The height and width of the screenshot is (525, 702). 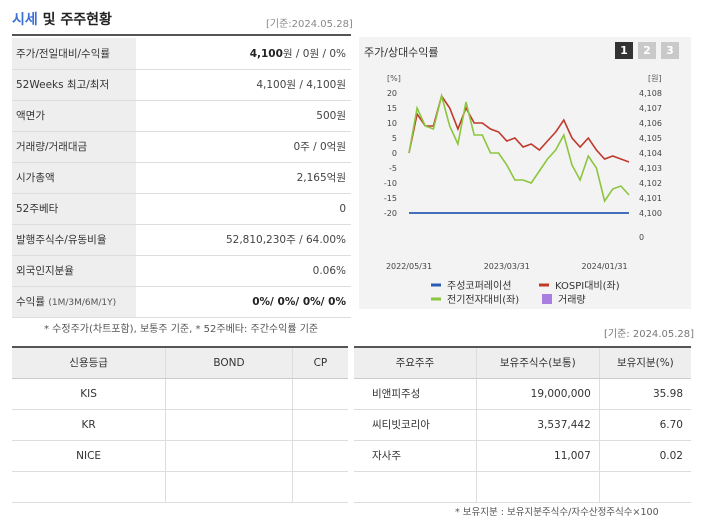 I want to click on summary-row: 주가/전일대비/수익률 4,100원 / 0원 / 0%, so click(x=181, y=54).